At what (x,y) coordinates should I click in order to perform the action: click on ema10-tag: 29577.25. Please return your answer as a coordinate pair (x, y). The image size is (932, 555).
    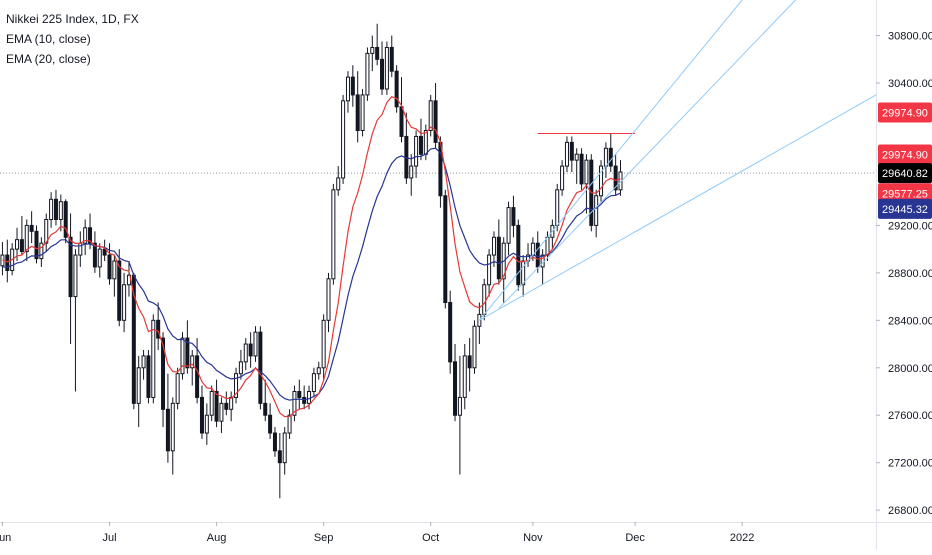
    Looking at the image, I should click on (905, 194).